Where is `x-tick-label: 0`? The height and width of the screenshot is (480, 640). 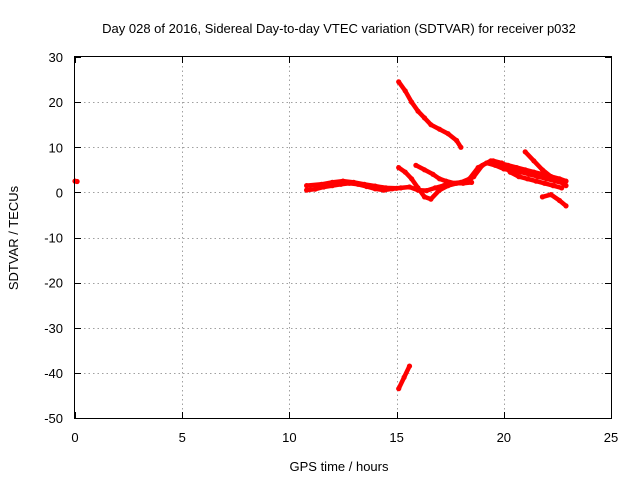
x-tick-label: 0 is located at coordinates (74, 437).